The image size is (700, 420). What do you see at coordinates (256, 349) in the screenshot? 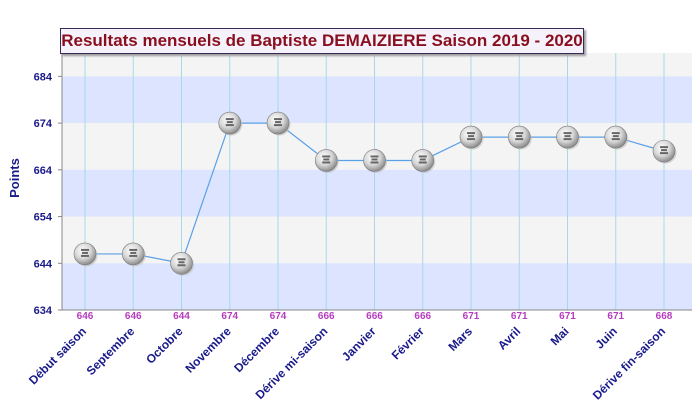
I see `x-tick-label: Décembre` at bounding box center [256, 349].